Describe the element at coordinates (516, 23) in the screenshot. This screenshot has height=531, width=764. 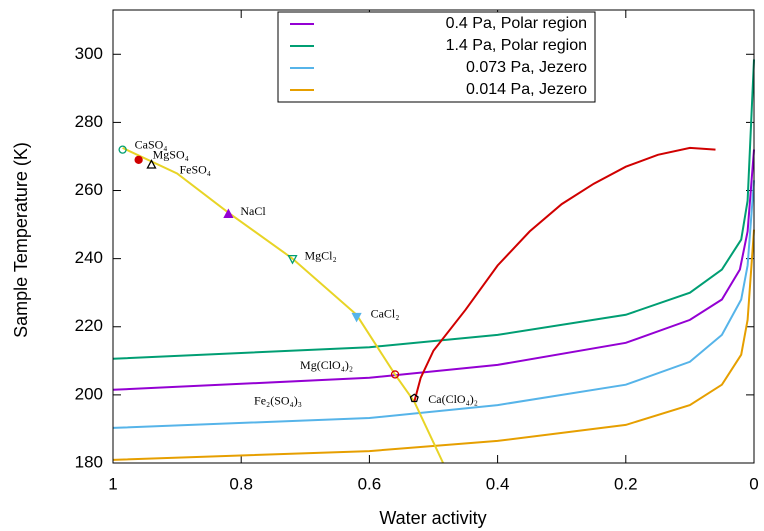
I see `legend-label: 0.4 Pa, Polar region` at that location.